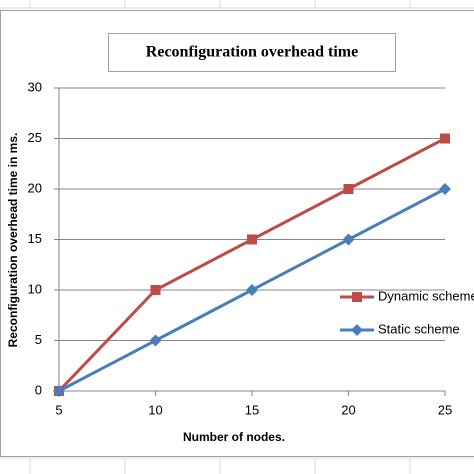  Describe the element at coordinates (13, 240) in the screenshot. I see `y-axis-title: Reconfiguration overhead time in ms.` at that location.